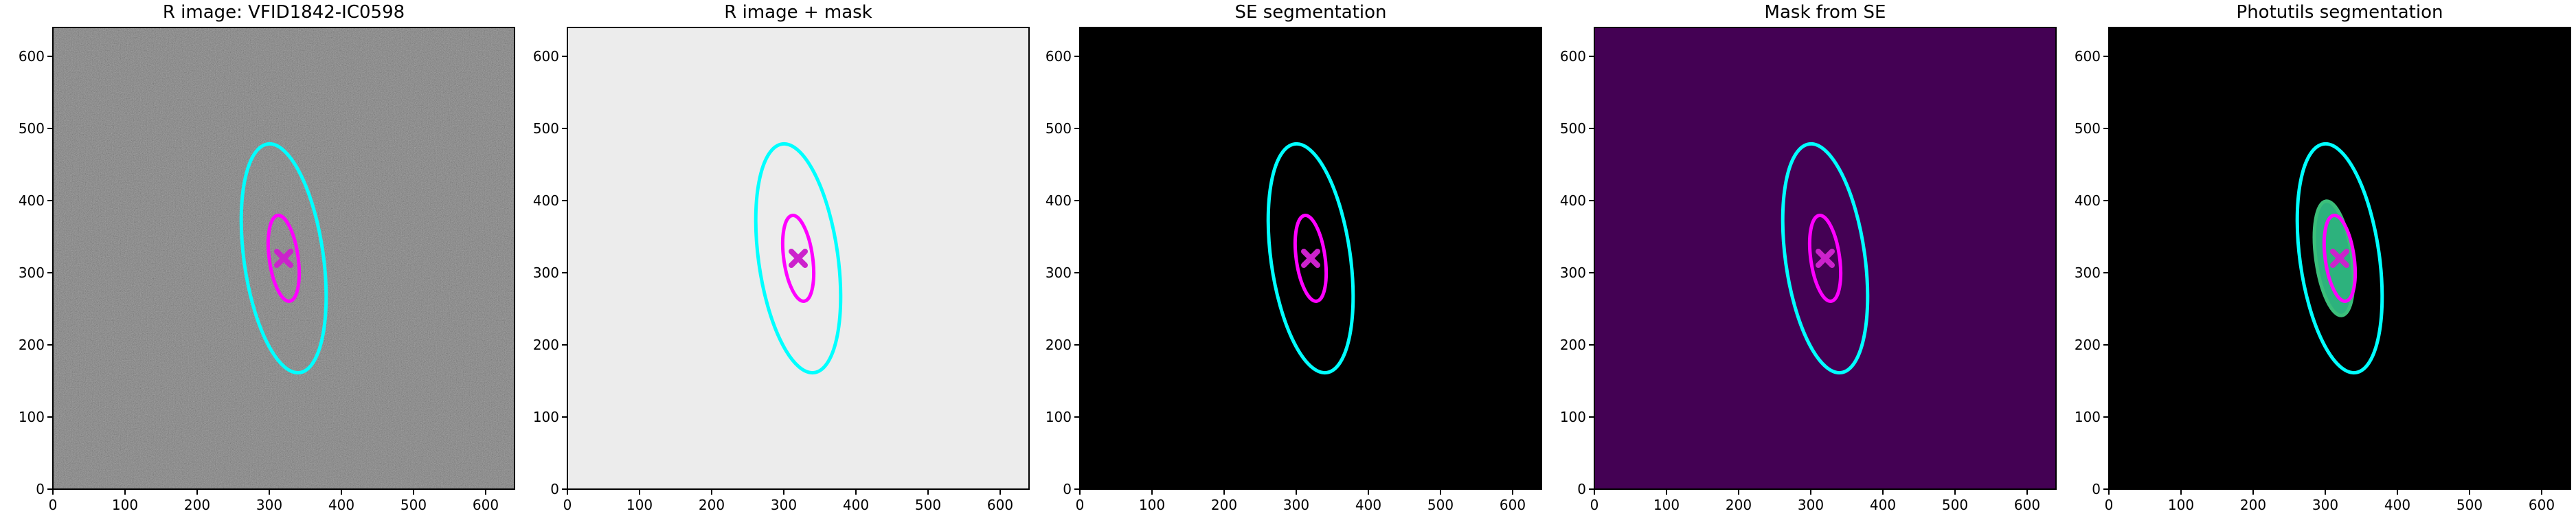  Describe the element at coordinates (1825, 12) in the screenshot. I see `panel-title: Mask from SE` at that location.